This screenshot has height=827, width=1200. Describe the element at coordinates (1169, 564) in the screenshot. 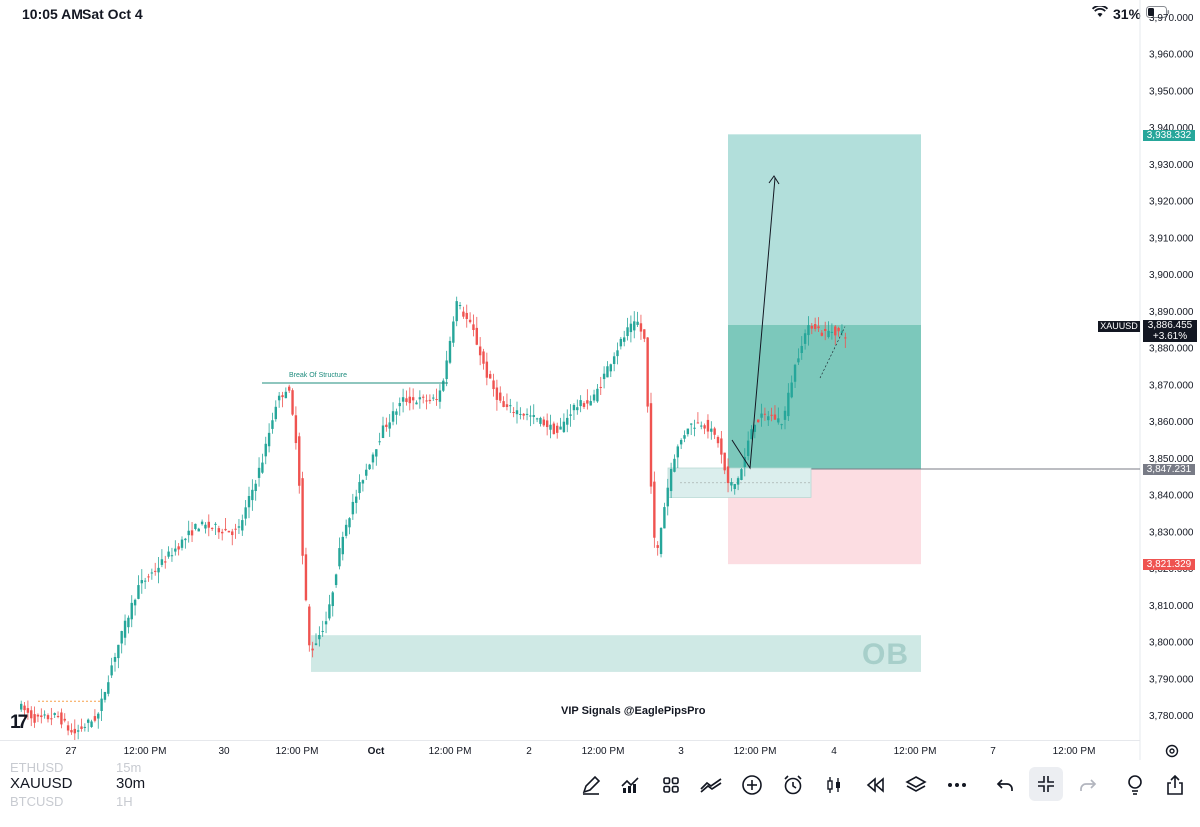

I see `stop-price-tag: 3,821.329` at that location.